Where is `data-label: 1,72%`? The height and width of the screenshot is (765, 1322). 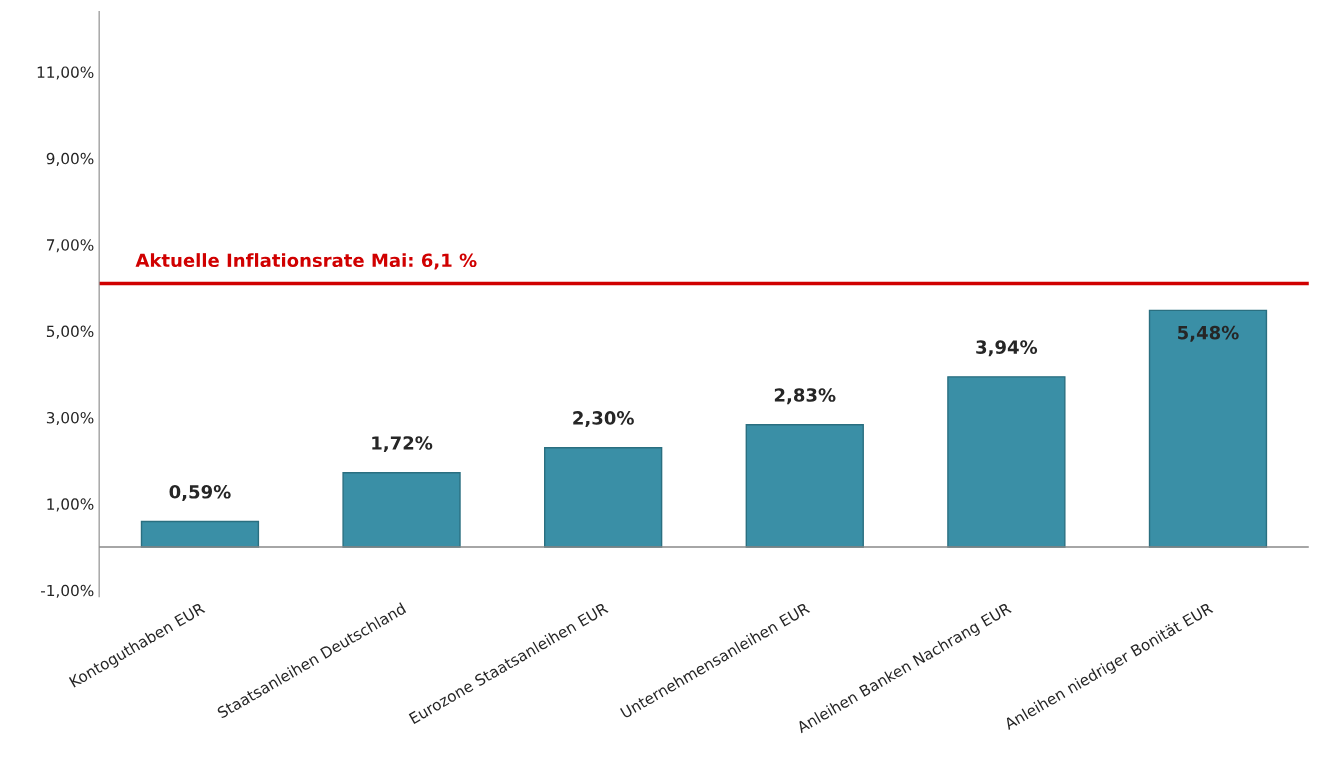 data-label: 1,72% is located at coordinates (402, 444).